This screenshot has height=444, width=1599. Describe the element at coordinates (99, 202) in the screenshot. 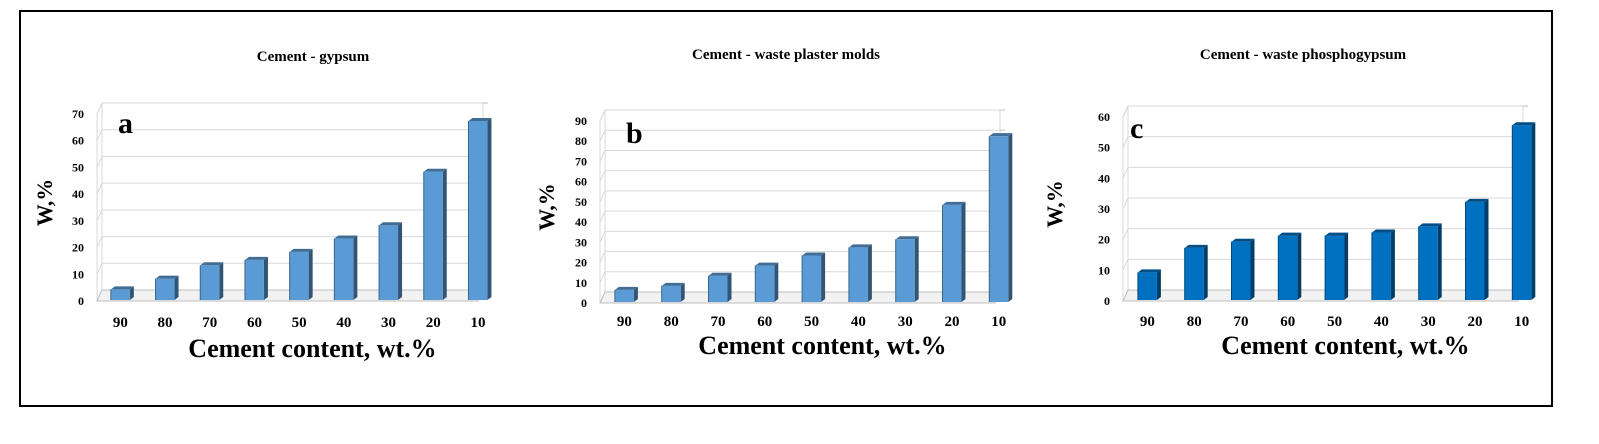

I see `plot-side-wall` at that location.